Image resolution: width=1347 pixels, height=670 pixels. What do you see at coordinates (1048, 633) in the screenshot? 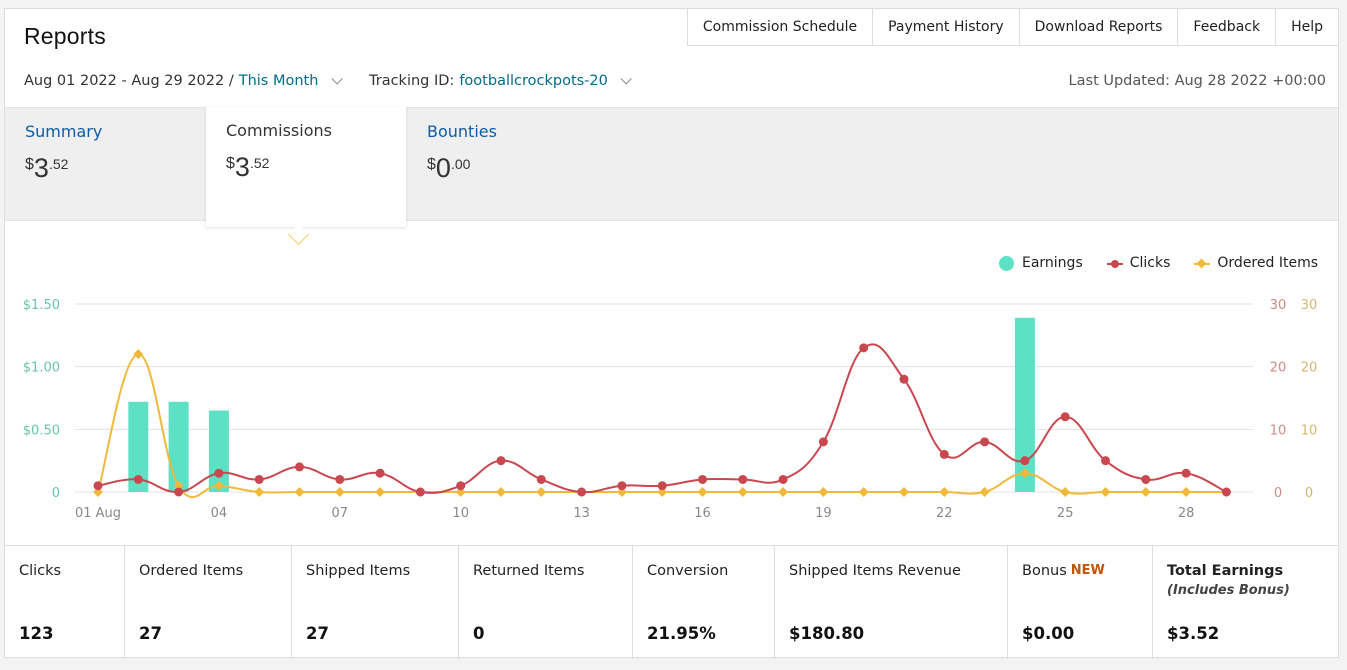
I see `stat-value: $0.00` at bounding box center [1048, 633].